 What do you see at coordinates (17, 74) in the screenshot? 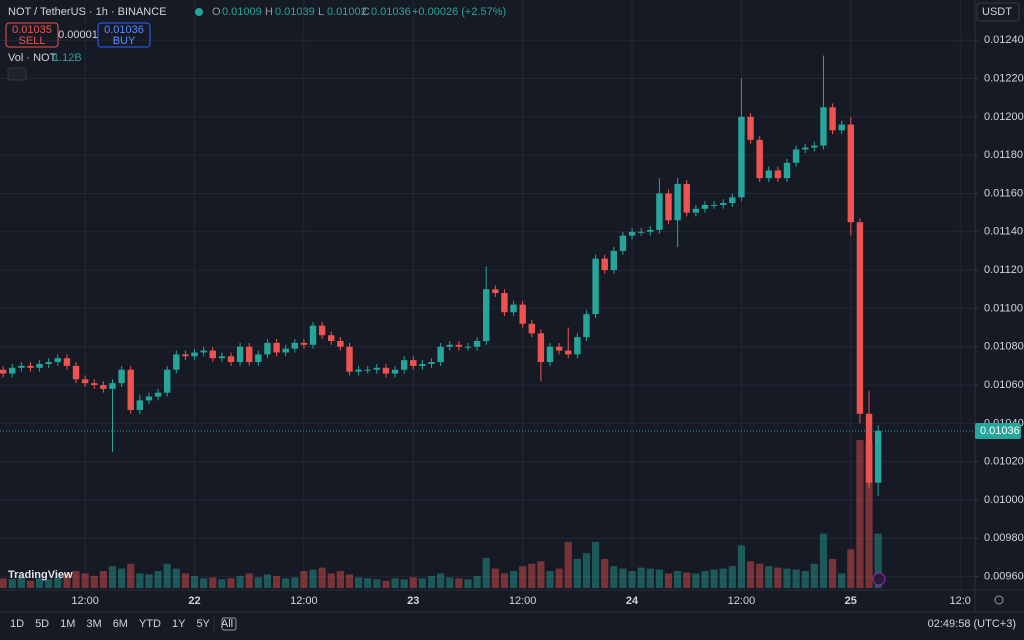
I see `collapse-button` at bounding box center [17, 74].